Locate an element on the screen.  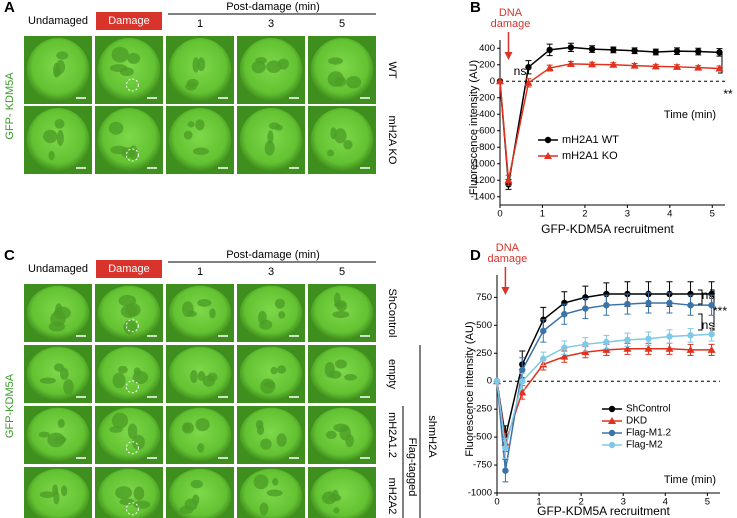
legend-label: DKD is located at coordinates (636, 421).